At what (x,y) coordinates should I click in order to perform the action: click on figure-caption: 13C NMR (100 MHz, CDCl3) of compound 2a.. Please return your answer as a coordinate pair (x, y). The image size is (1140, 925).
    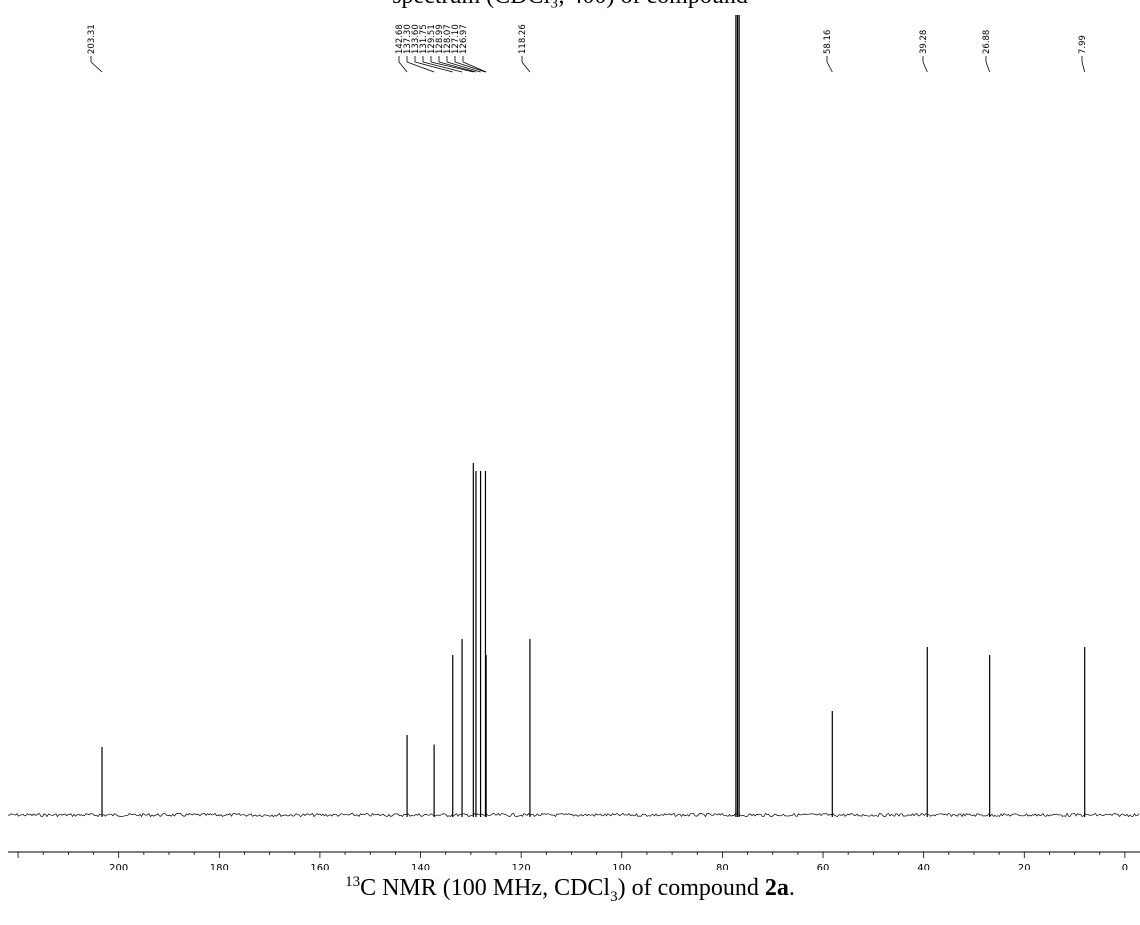
    Looking at the image, I should click on (570, 889).